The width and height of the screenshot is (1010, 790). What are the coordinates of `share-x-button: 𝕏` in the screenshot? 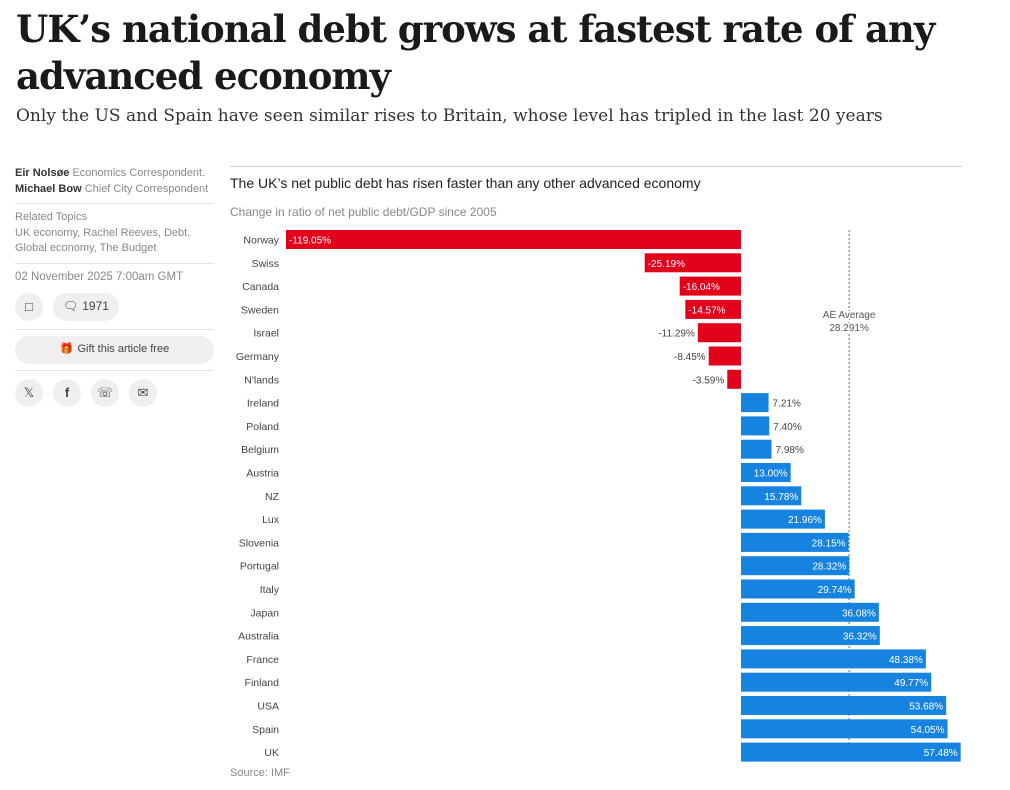 It's located at (29, 393).